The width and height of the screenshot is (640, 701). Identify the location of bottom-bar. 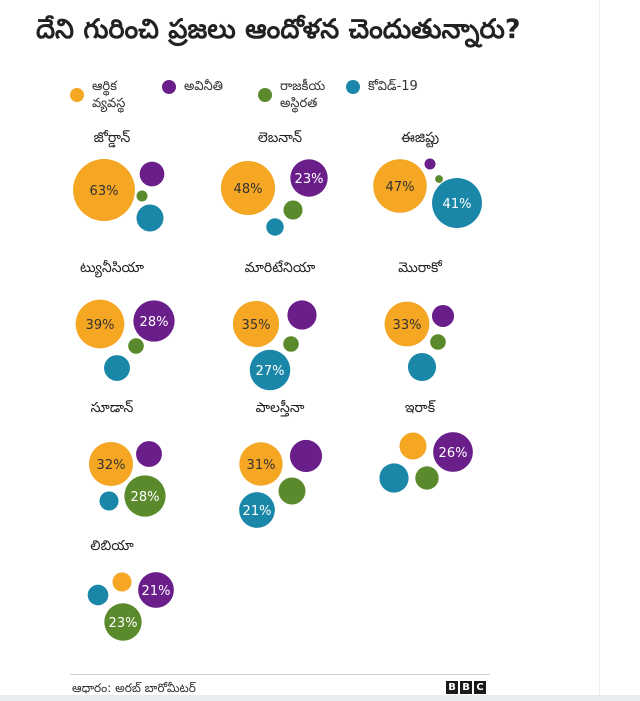
(320, 698).